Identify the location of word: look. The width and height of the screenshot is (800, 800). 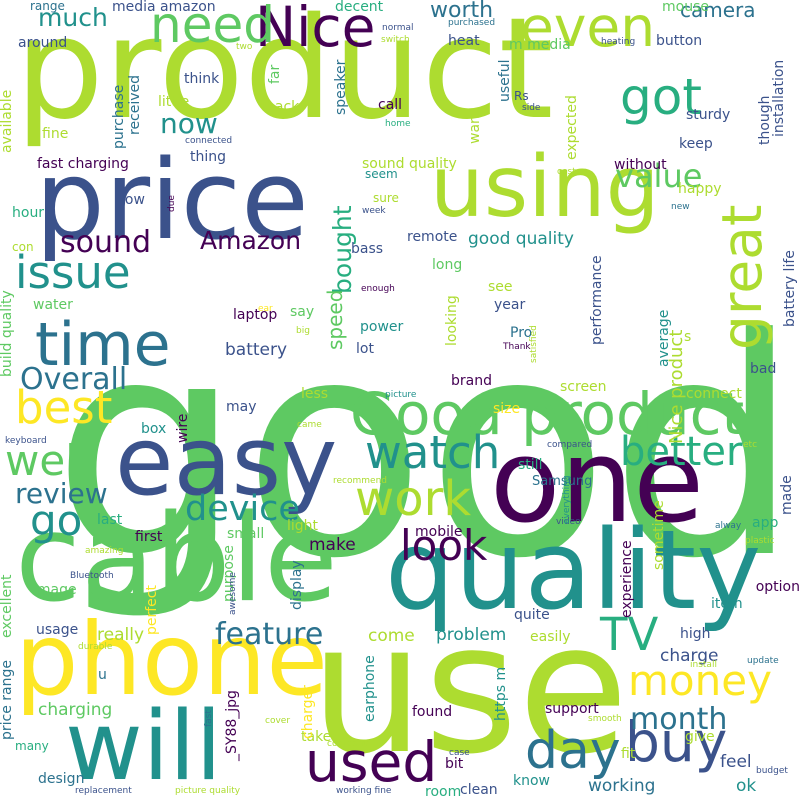
(444, 545).